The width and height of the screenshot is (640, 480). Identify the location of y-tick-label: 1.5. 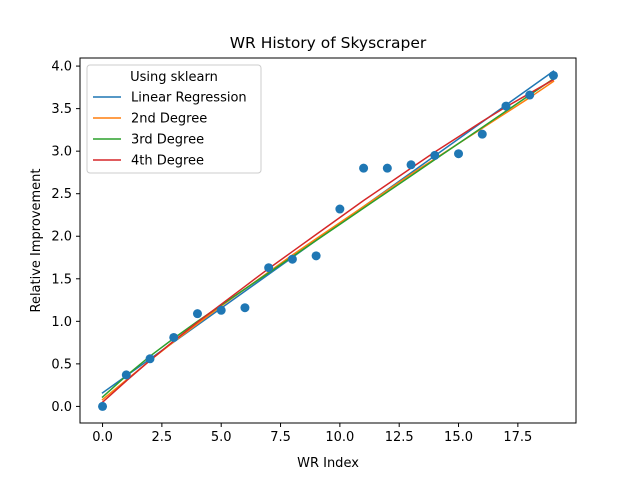
(61, 279).